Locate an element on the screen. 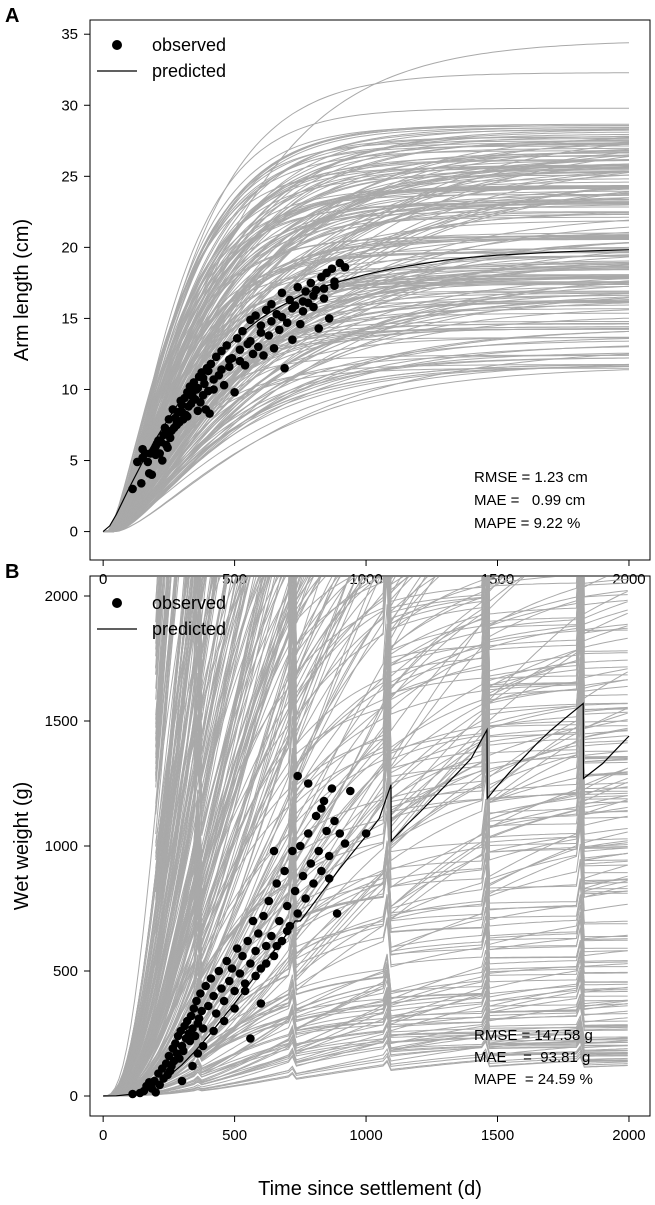 The width and height of the screenshot is (655, 1205). y-tick-label: 15 is located at coordinates (69, 318).